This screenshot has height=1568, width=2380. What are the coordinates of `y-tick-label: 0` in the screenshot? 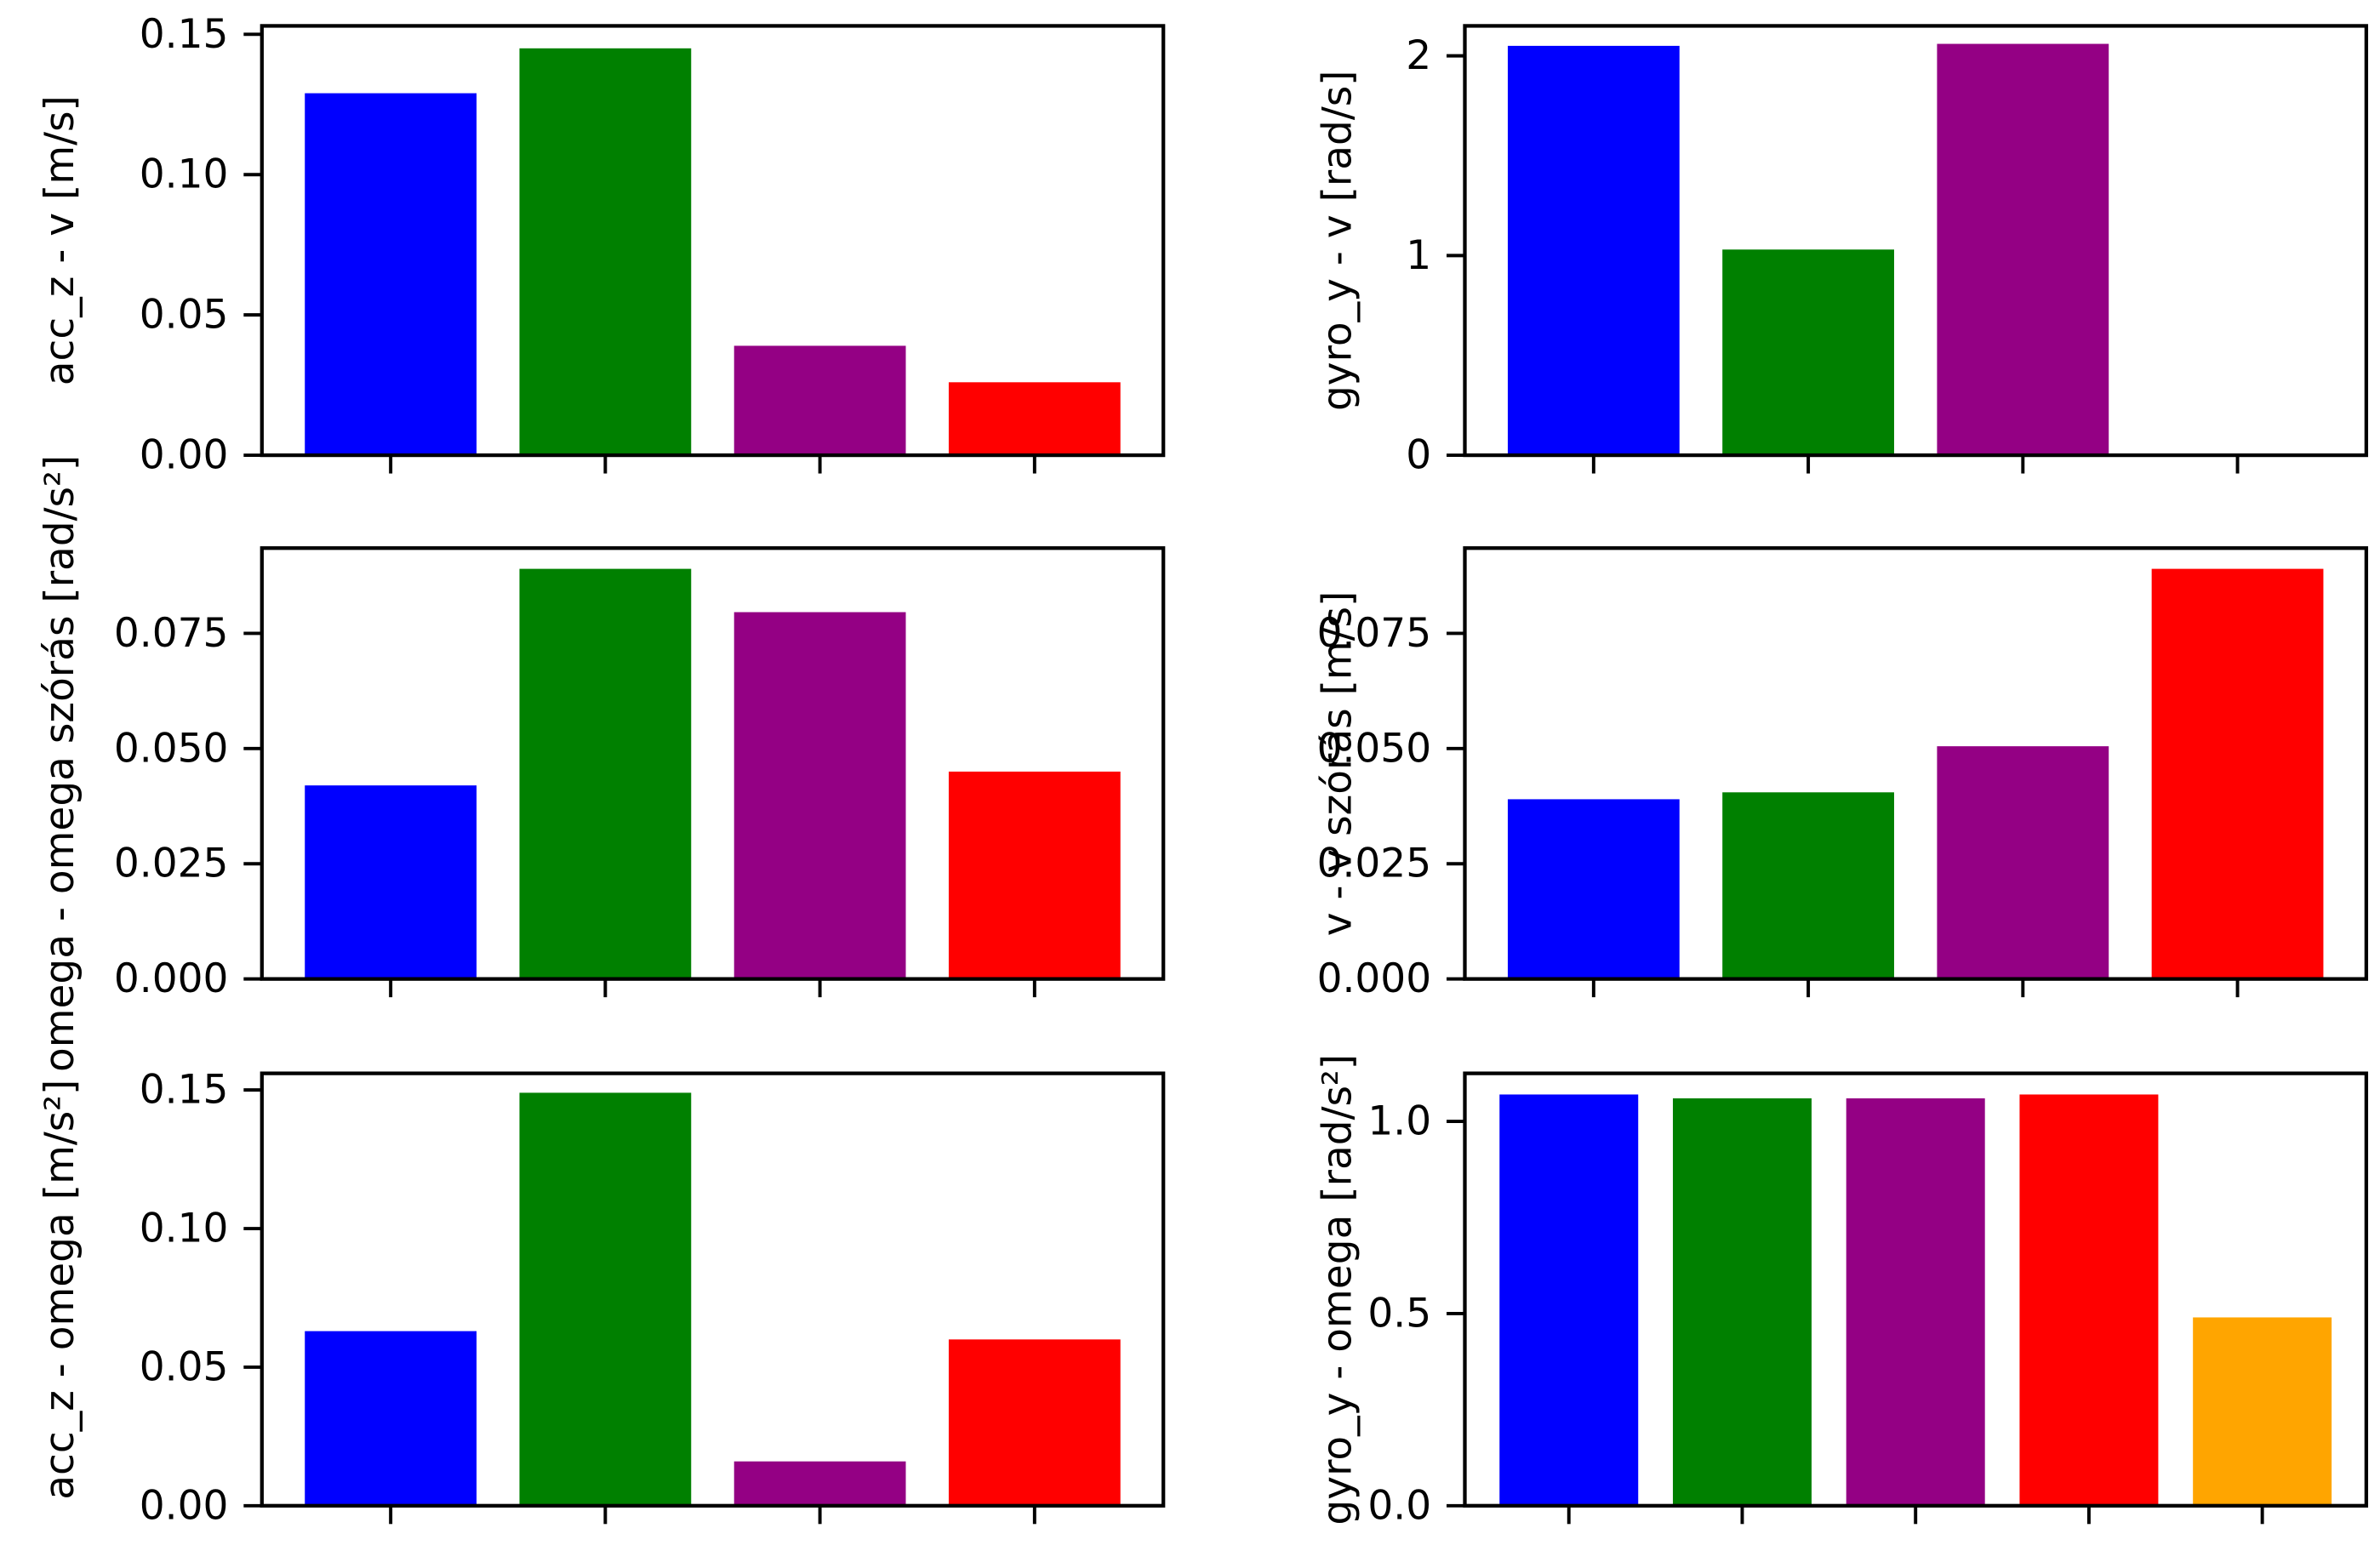 It's located at (1418, 456).